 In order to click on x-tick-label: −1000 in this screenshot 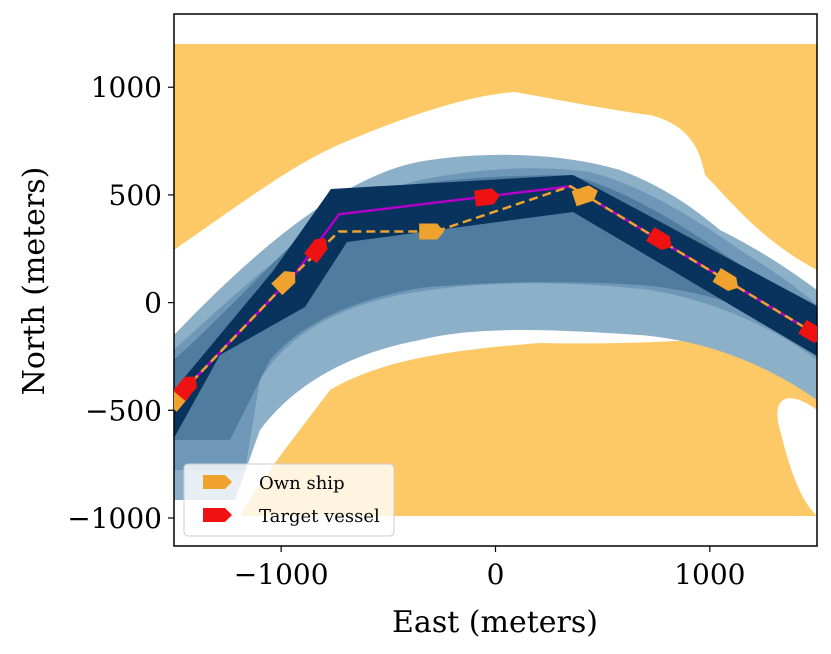, I will do `click(281, 574)`.